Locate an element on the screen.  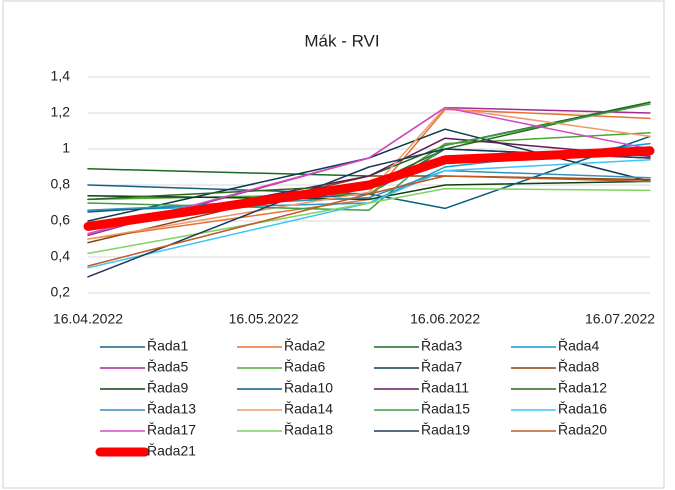
legend-label: Řada2 is located at coordinates (304, 346).